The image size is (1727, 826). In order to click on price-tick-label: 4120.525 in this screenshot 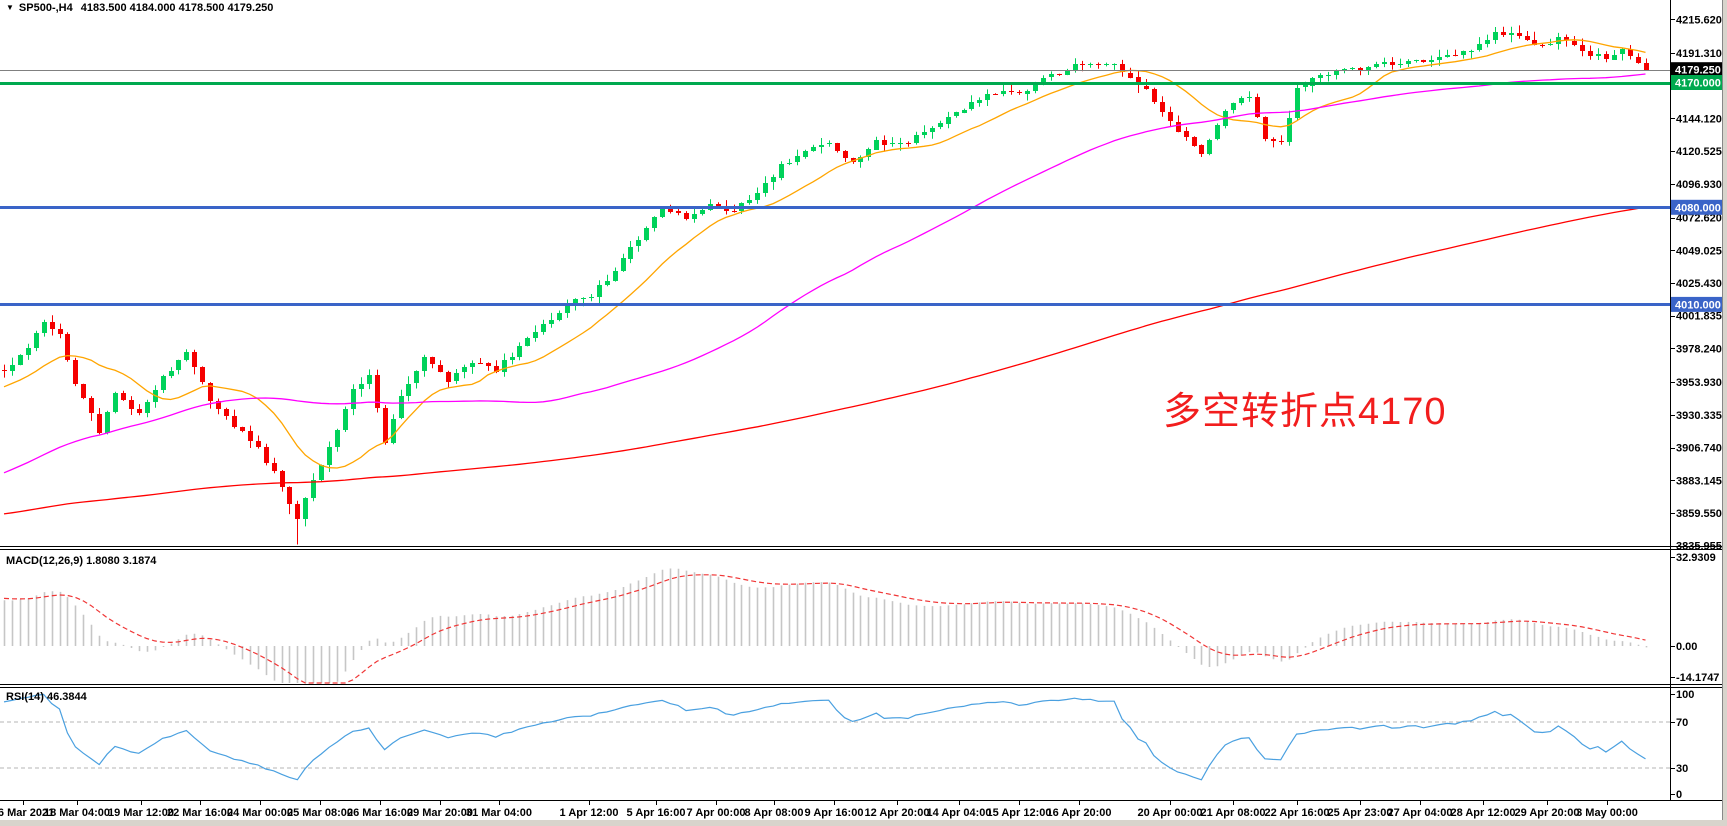, I will do `click(1699, 152)`.